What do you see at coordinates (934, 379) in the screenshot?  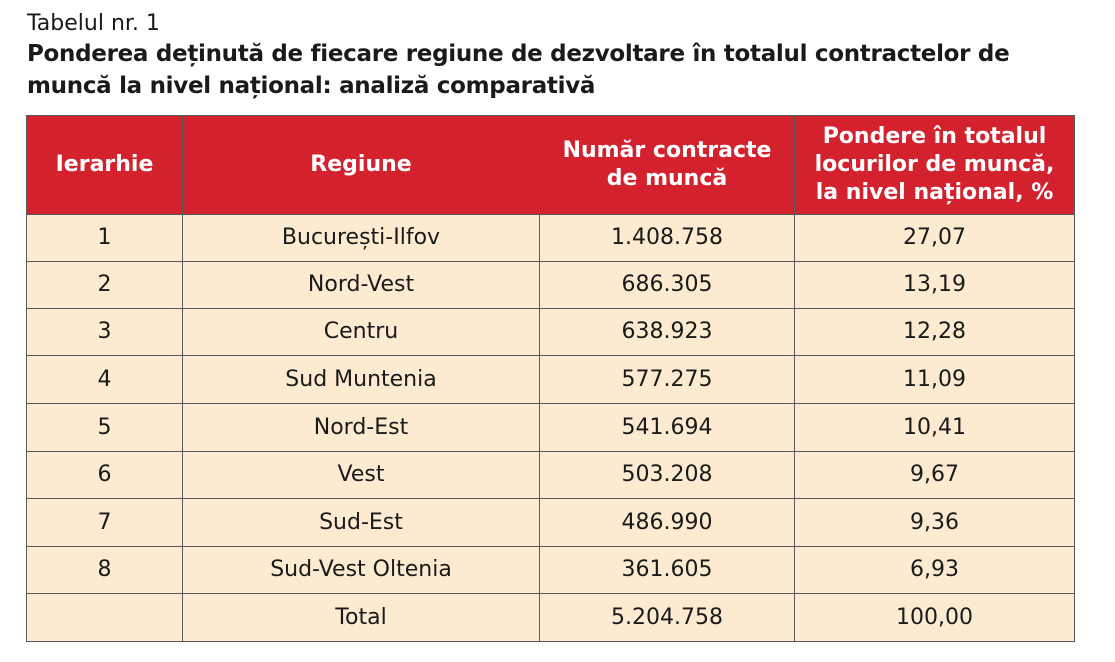 I see `cell-share: 11,09` at bounding box center [934, 379].